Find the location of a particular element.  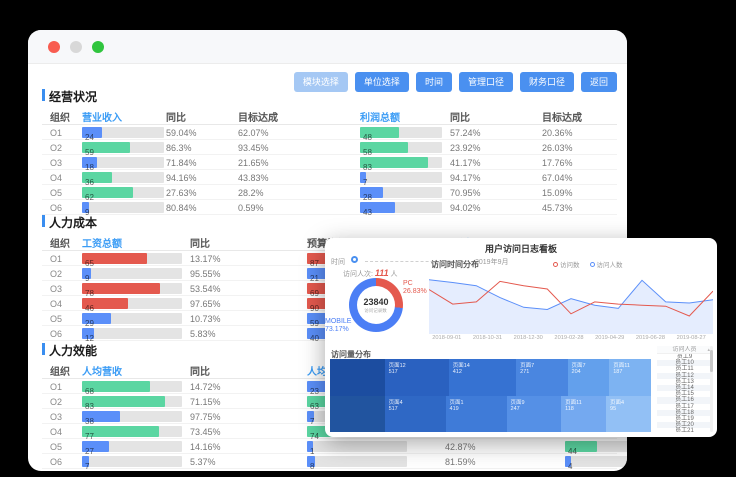

metric-bar-value: 69 is located at coordinates (314, 293).